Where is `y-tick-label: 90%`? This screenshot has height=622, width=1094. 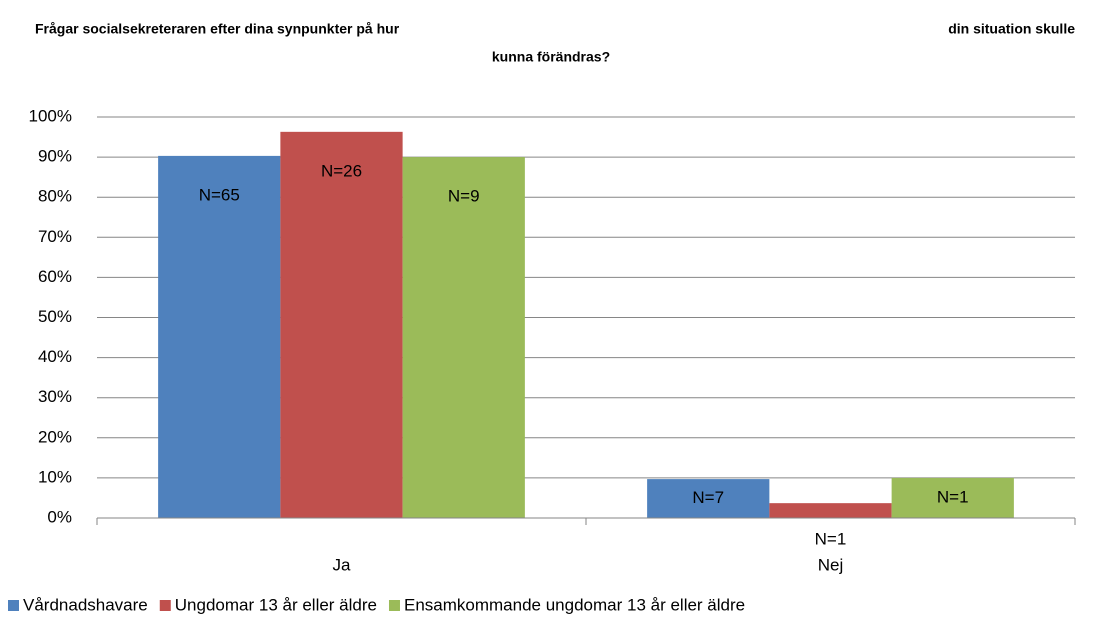 y-tick-label: 90% is located at coordinates (55, 156).